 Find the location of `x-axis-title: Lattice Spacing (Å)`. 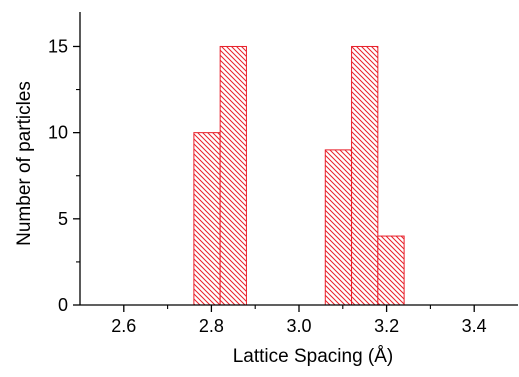

x-axis-title: Lattice Spacing (Å) is located at coordinates (313, 356).